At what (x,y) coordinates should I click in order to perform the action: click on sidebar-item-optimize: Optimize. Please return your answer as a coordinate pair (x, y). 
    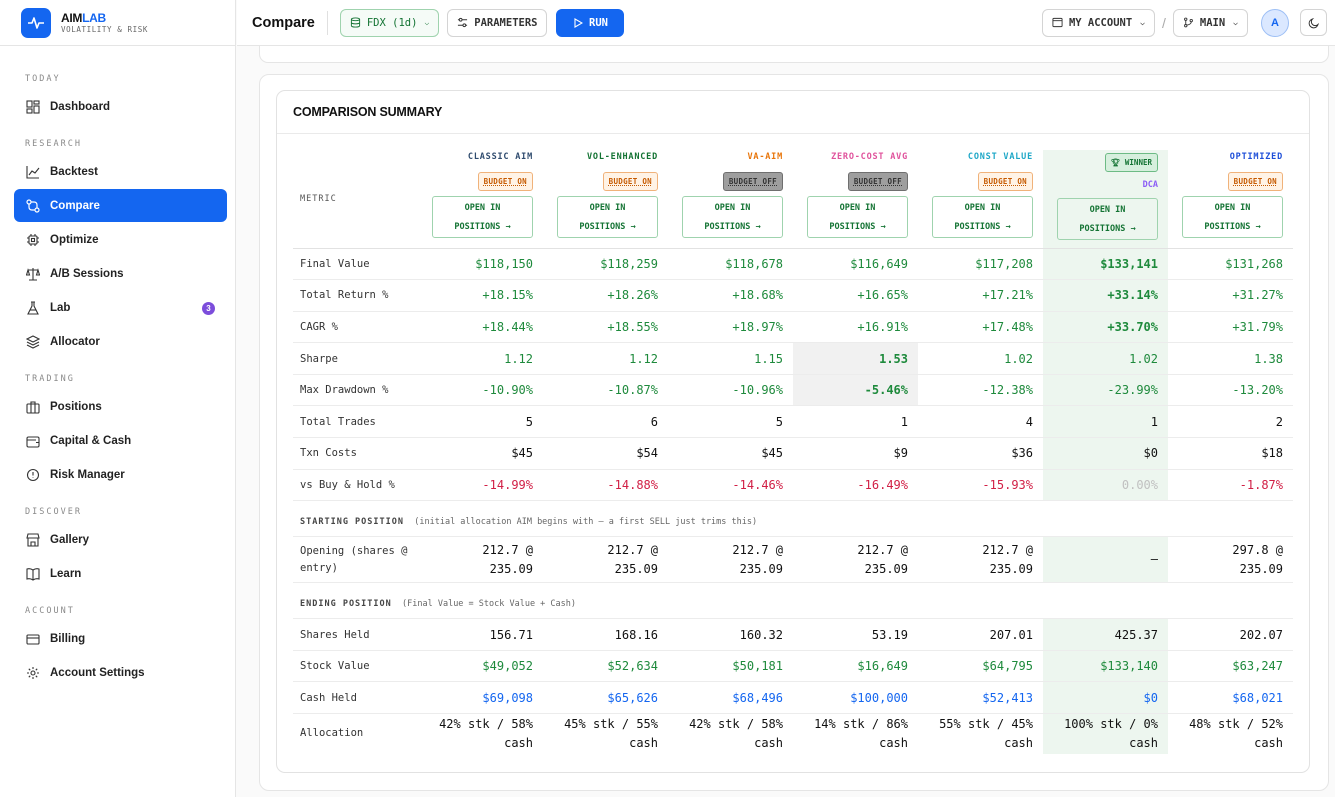
    Looking at the image, I should click on (120, 239).